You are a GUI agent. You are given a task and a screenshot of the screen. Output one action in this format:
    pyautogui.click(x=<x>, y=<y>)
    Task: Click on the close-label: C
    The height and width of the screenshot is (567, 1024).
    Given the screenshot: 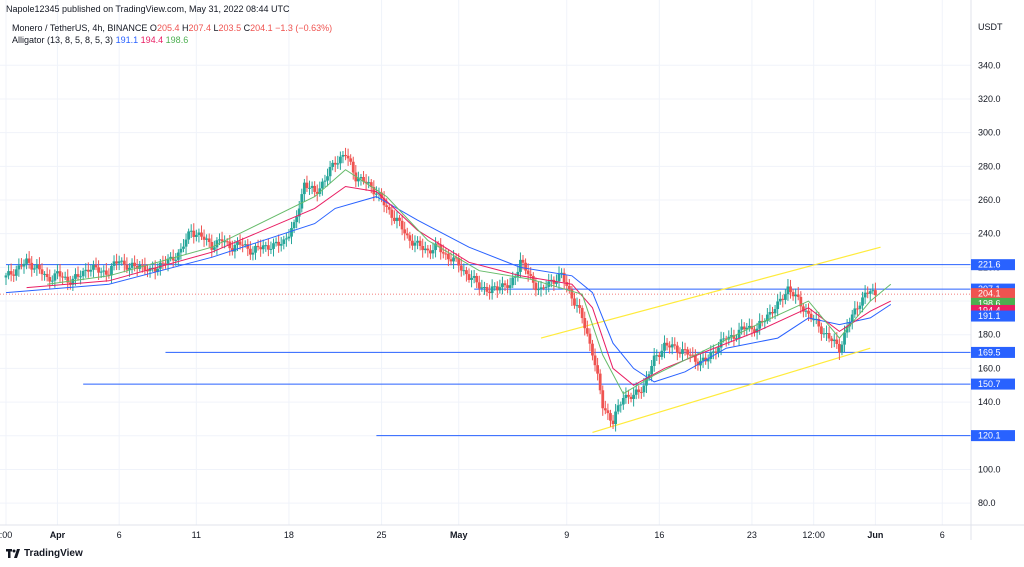 What is the action you would take?
    pyautogui.click(x=247, y=28)
    